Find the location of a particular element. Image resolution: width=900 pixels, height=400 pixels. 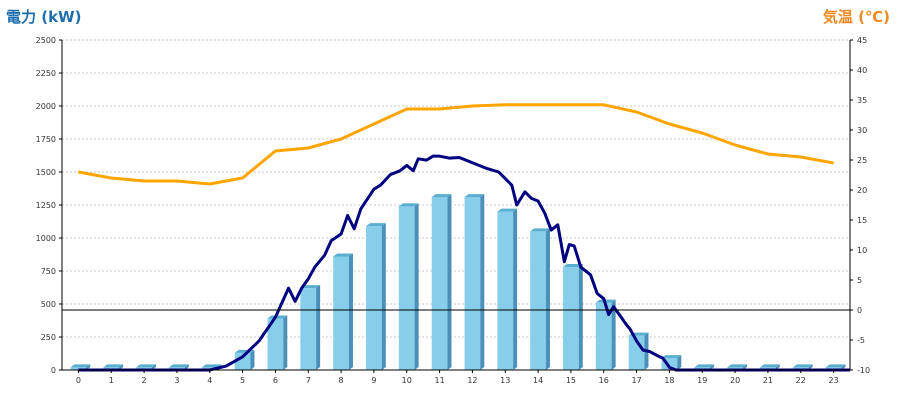

left-tick-label: 1000 is located at coordinates (46, 238).